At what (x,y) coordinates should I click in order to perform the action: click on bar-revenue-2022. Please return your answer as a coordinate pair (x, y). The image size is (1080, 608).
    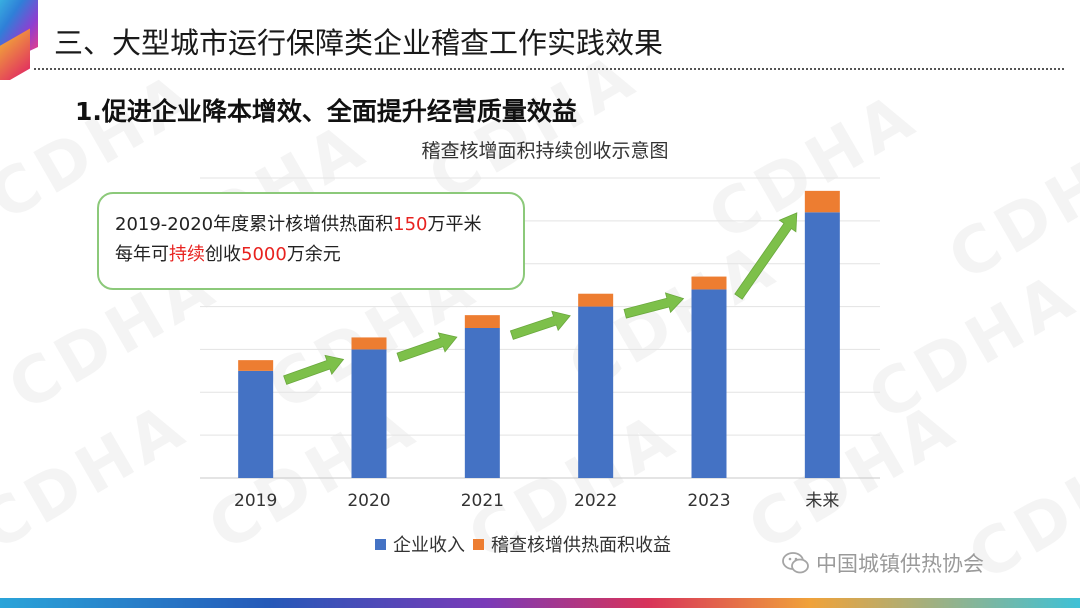
    Looking at the image, I should click on (596, 392).